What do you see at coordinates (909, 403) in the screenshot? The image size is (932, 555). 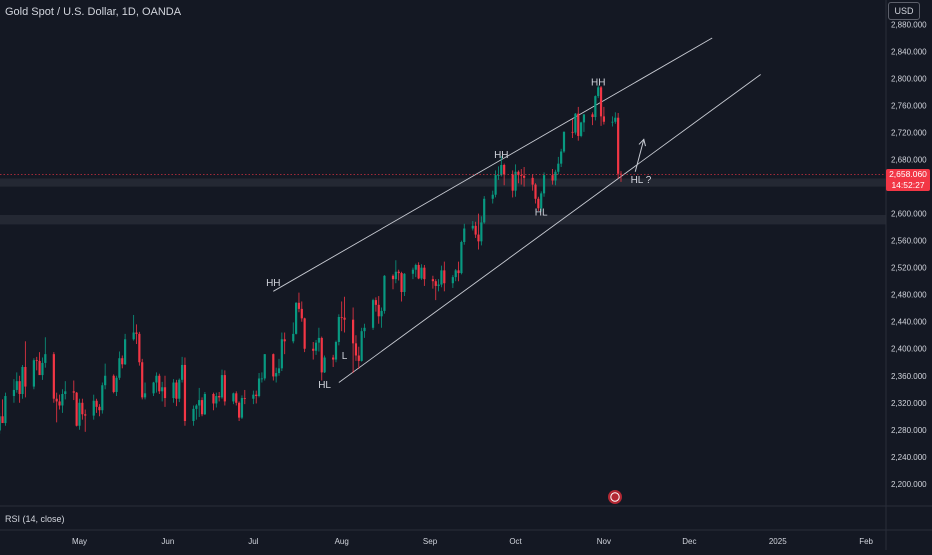 I see `y-axis-tick-label: 2,320.000` at bounding box center [909, 403].